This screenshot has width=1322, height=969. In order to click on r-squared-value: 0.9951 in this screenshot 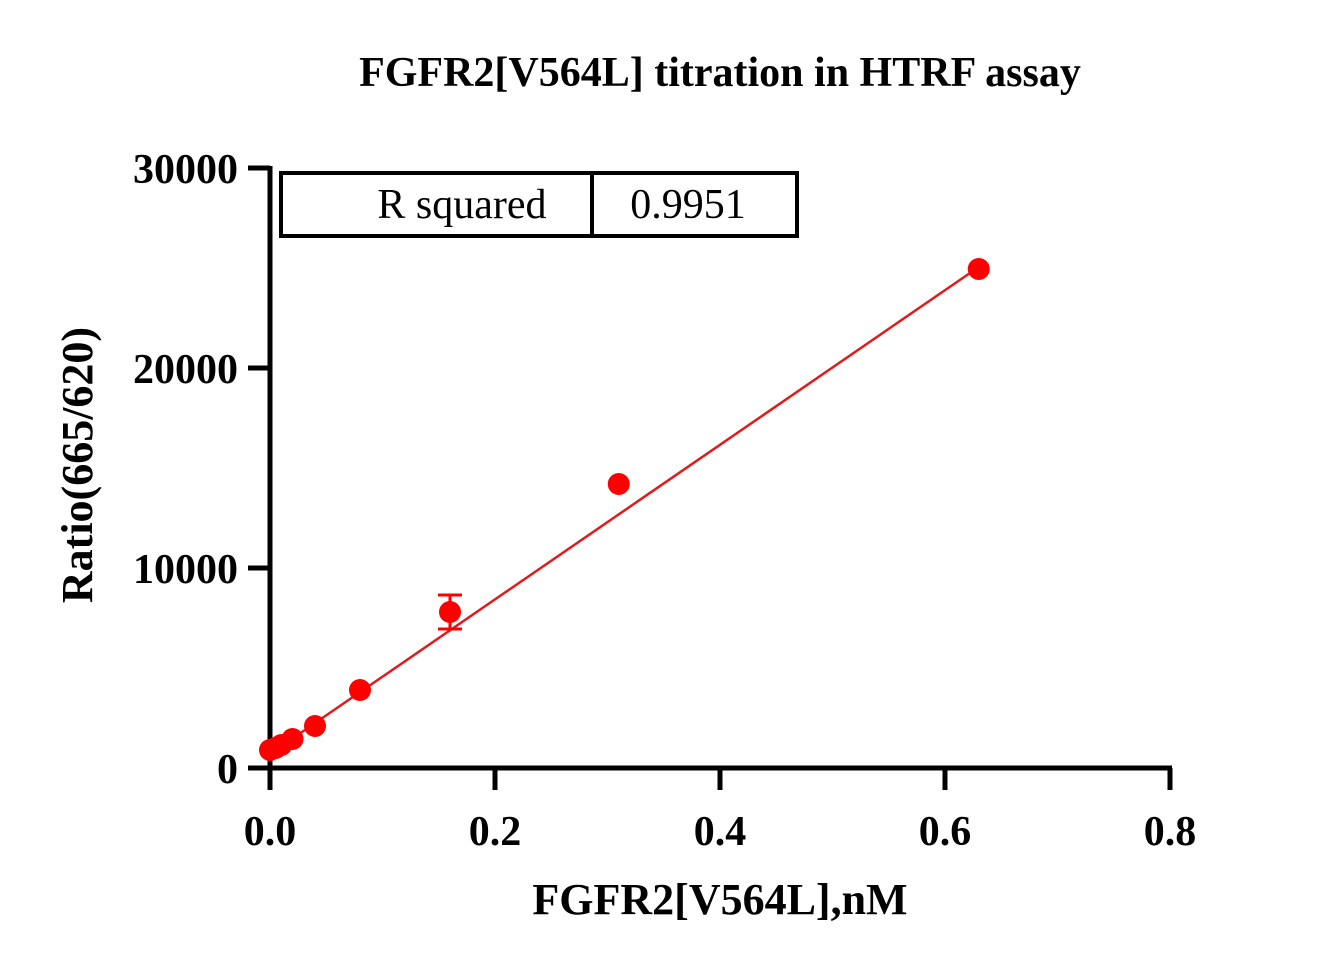, I will do `click(688, 205)`.